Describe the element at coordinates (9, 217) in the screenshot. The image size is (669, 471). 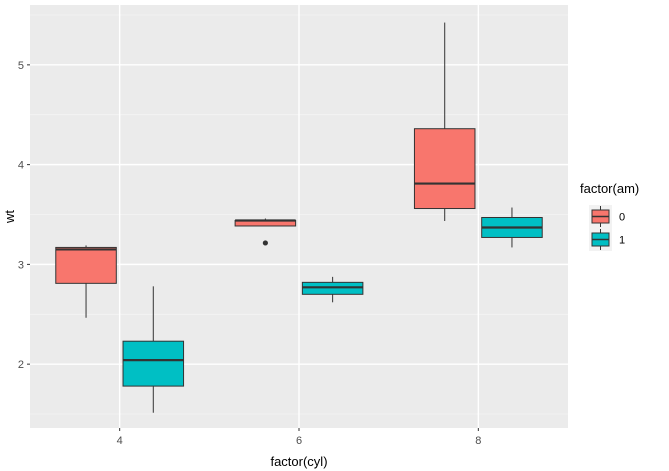
I see `y-axis-title: wt` at that location.